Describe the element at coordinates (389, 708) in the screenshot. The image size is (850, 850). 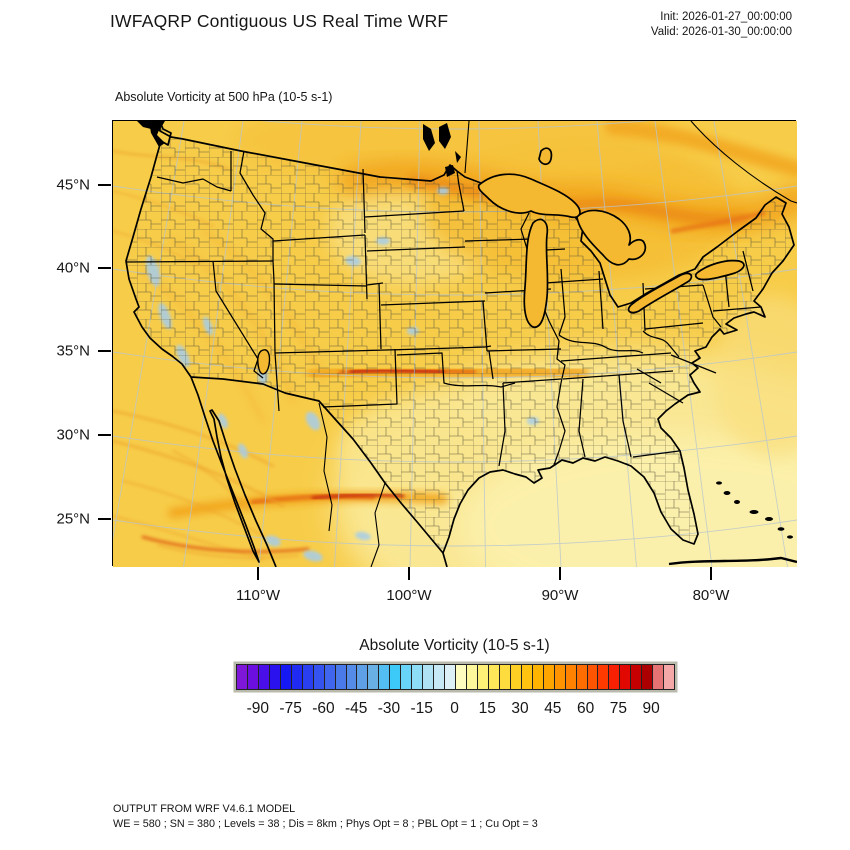
I see `colorbar-tick-label: -30` at that location.